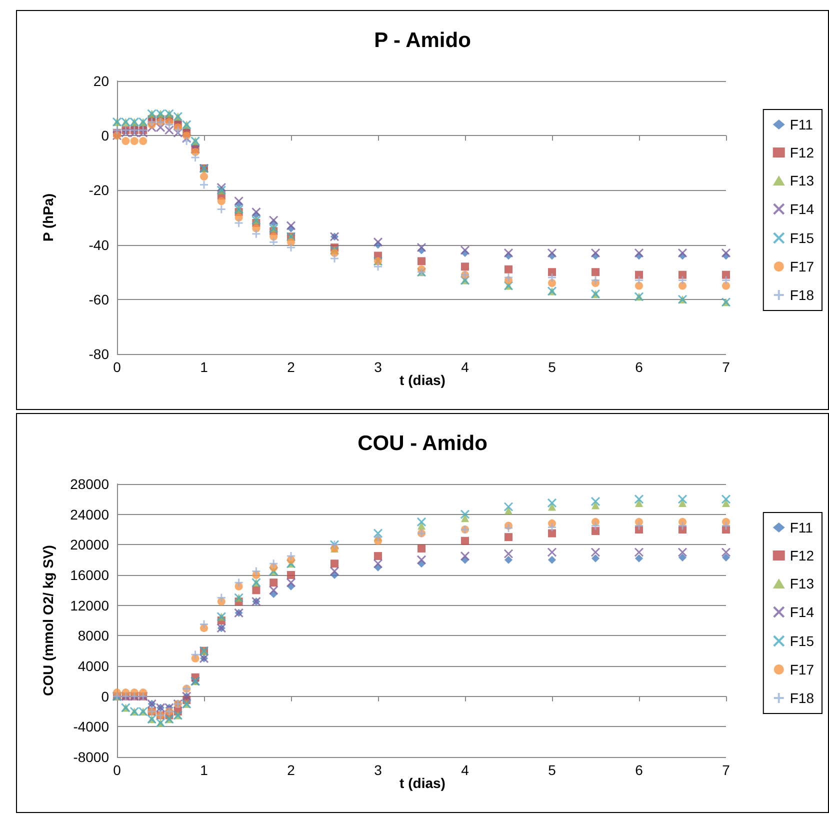 This screenshot has height=826, width=829. I want to click on y-tick-label: 24000, so click(90, 514).